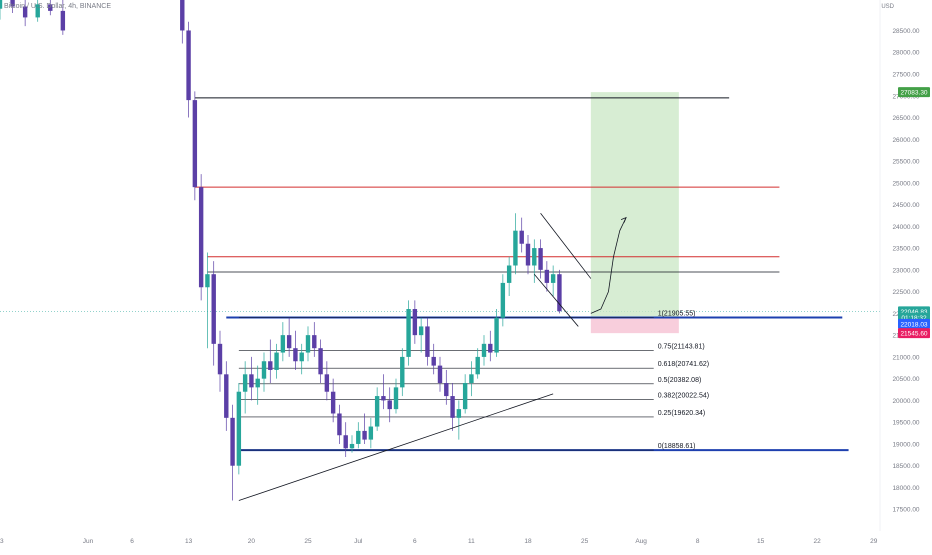 The height and width of the screenshot is (555, 932). What do you see at coordinates (698, 541) in the screenshot?
I see `time-tick-label: 8` at bounding box center [698, 541].